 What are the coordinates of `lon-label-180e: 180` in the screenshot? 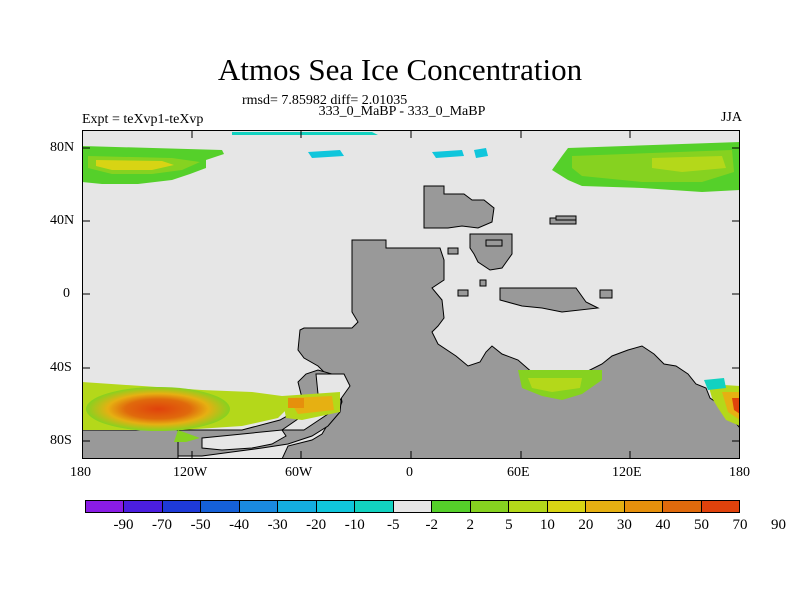 It's located at (739, 472).